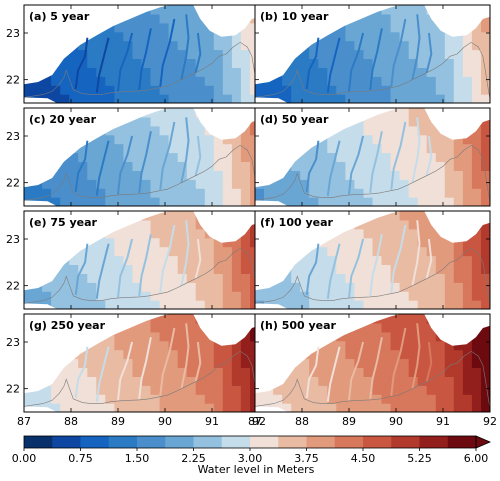 Image resolution: width=500 pixels, height=481 pixels. What do you see at coordinates (13, 136) in the screenshot?
I see `y-tick-label: 23` at bounding box center [13, 136].